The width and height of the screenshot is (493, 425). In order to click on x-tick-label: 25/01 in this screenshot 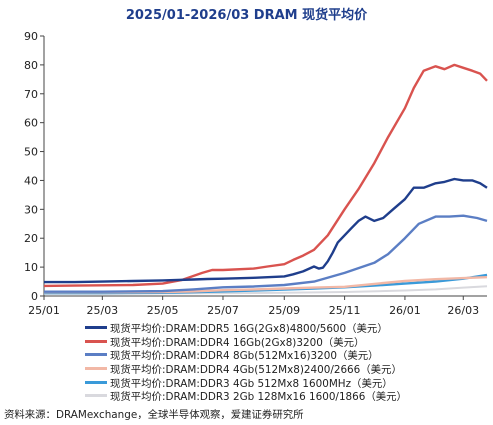, I will do `click(44, 310)`.